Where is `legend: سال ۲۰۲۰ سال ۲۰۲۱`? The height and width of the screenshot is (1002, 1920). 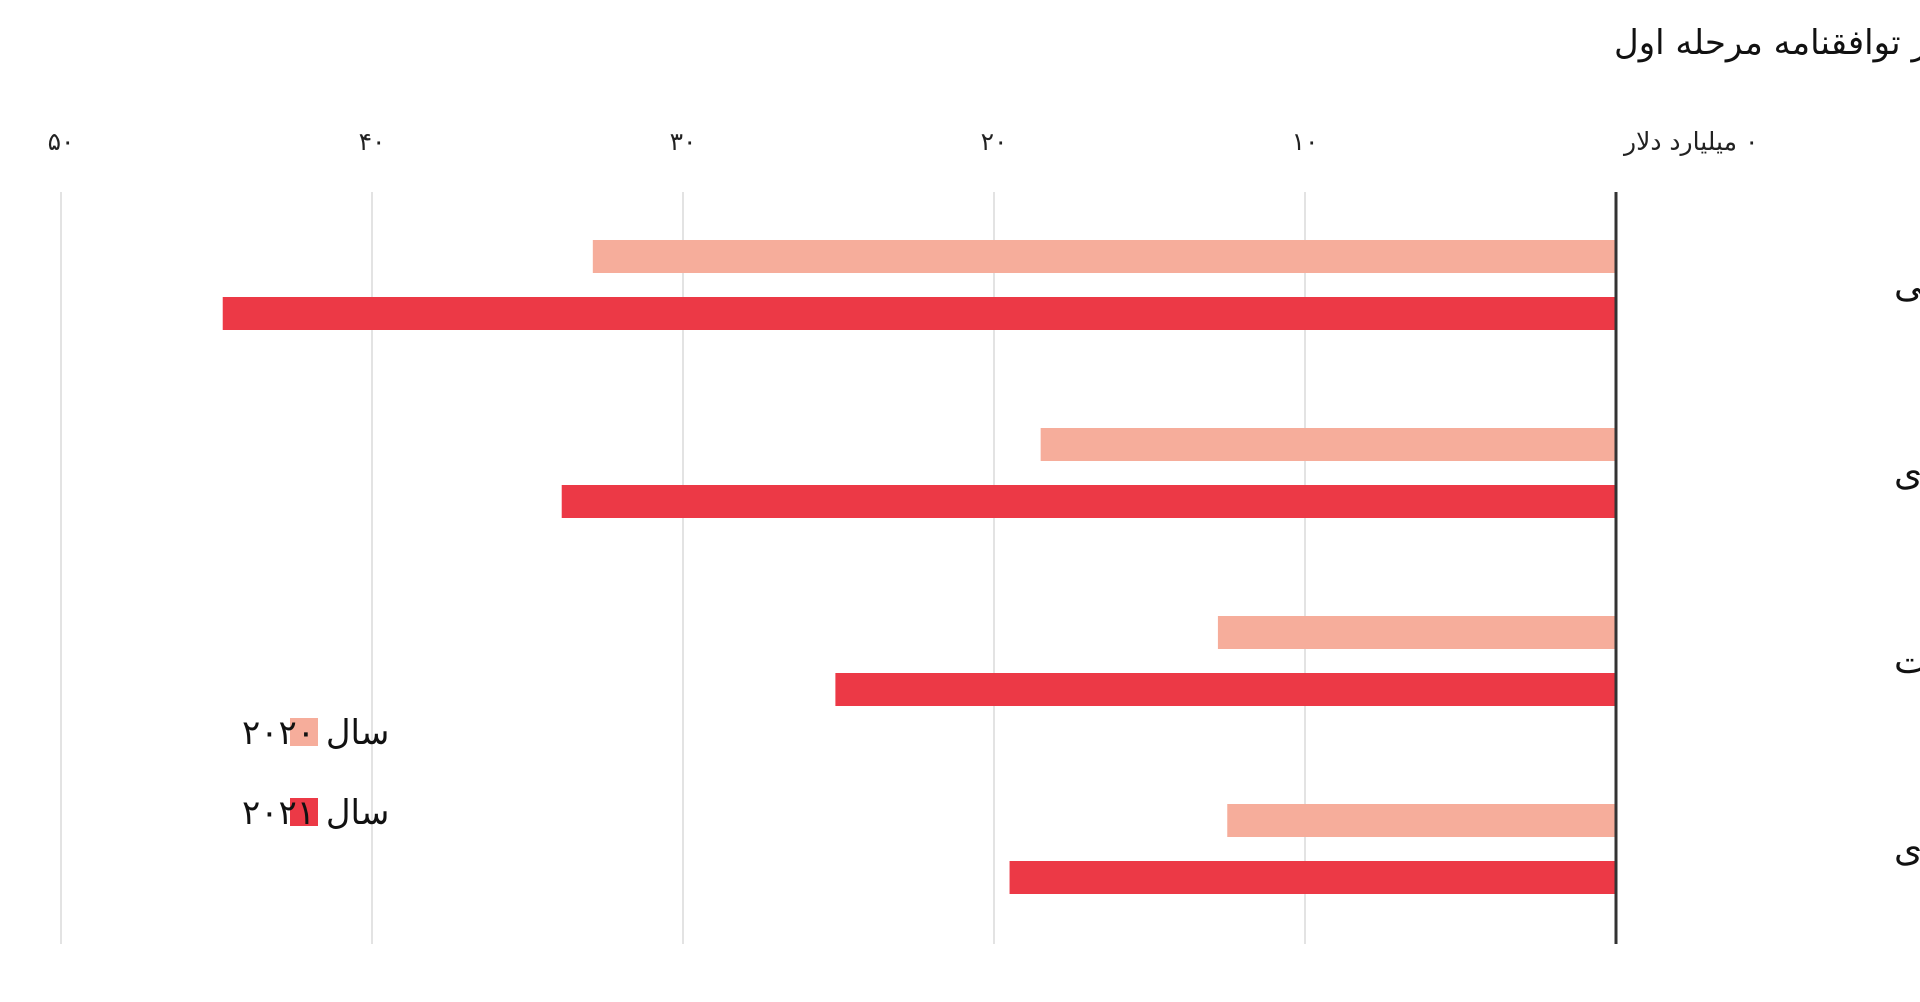
legend: سال ۲۰۲۰ سال ۲۰۲۱ is located at coordinates (315, 773).